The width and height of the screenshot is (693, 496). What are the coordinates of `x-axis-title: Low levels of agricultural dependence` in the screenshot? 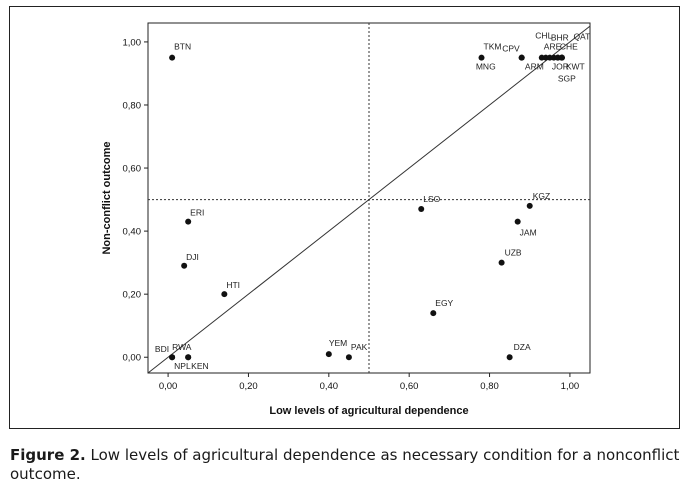 It's located at (368, 411).